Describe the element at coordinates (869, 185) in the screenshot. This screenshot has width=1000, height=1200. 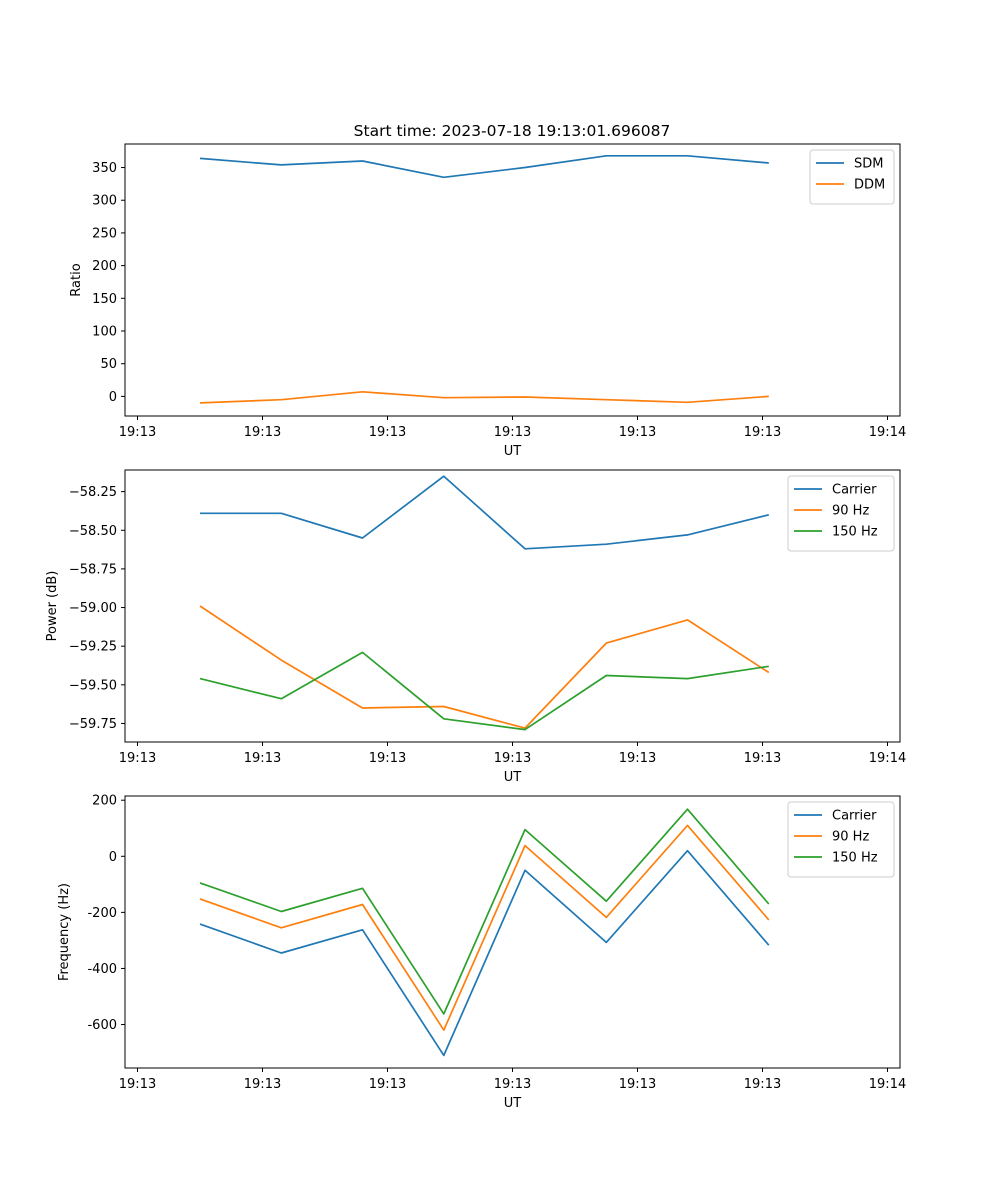
I see `legend-label: DDM` at that location.